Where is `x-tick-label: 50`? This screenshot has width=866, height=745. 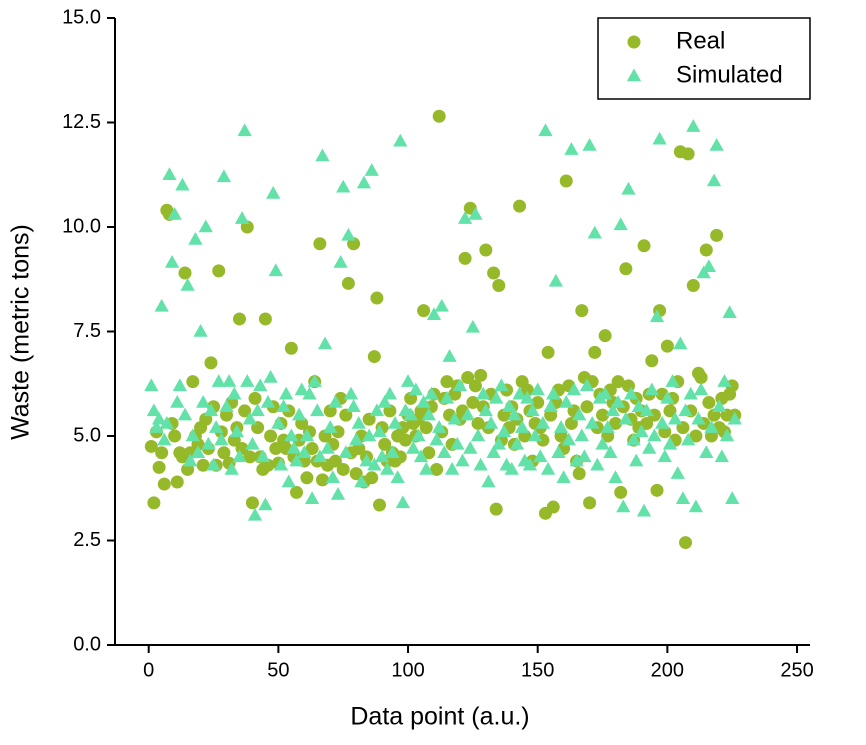
x-tick-label: 50 is located at coordinates (278, 670).